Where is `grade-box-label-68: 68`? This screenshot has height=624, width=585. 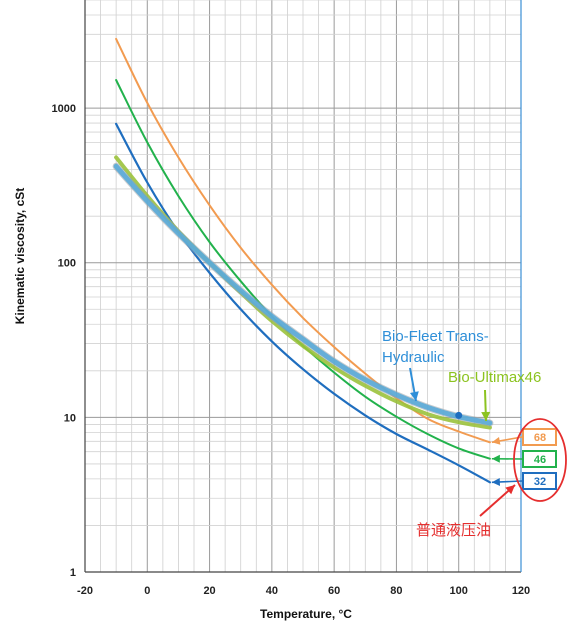
grade-box-label-68: 68 is located at coordinates (540, 438).